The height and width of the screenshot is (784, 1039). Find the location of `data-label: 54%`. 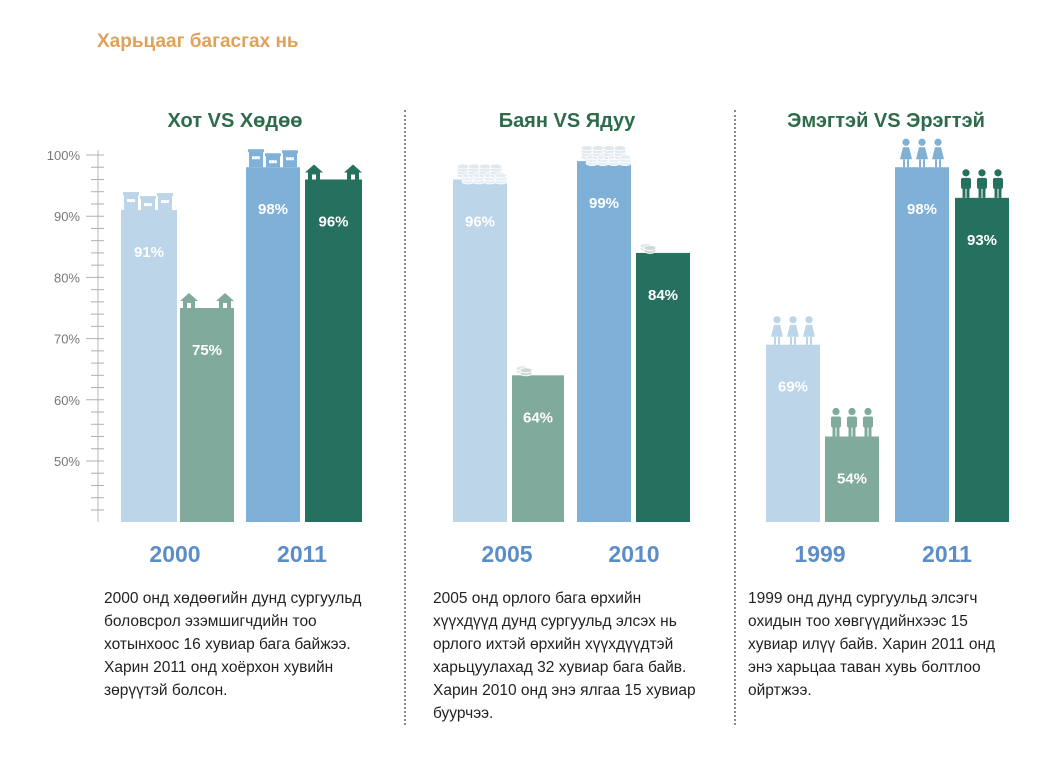

data-label: 54% is located at coordinates (852, 479).